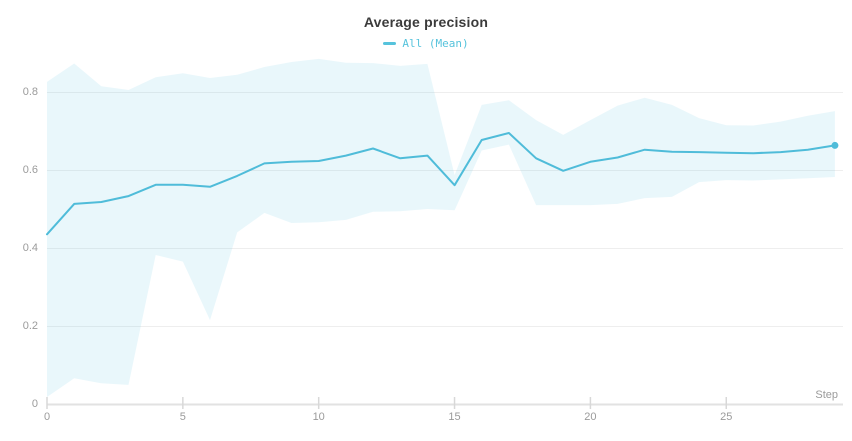 The height and width of the screenshot is (441, 852). Describe the element at coordinates (435, 43) in the screenshot. I see `legend-label: All (Mean)` at that location.